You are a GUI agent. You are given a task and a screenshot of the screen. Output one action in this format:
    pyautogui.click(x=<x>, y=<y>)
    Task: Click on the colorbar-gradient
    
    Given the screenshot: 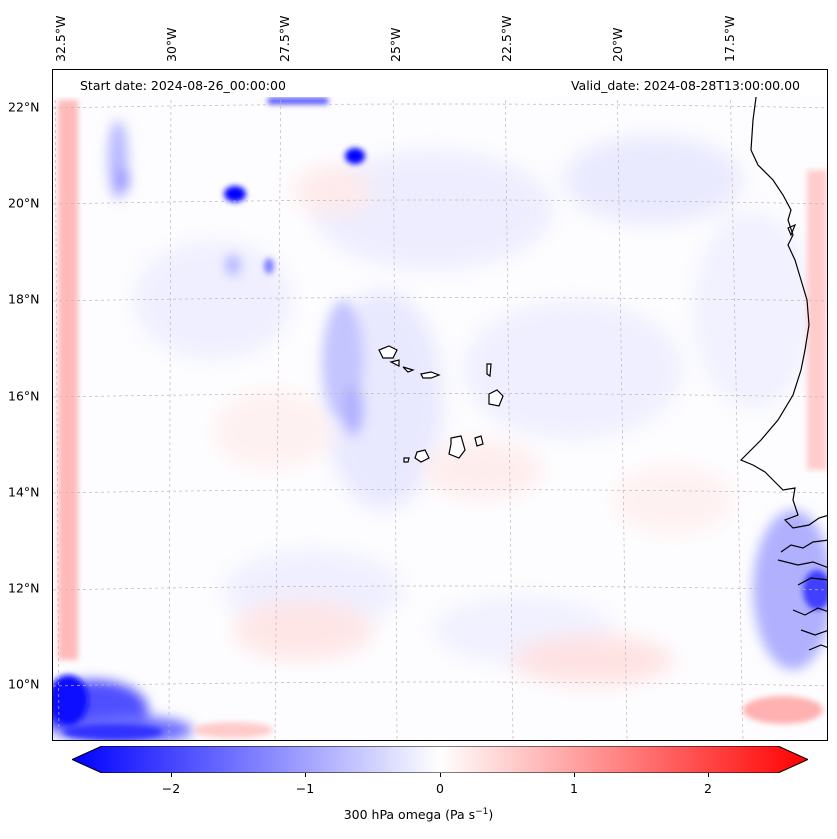 What is the action you would take?
    pyautogui.click(x=440, y=759)
    